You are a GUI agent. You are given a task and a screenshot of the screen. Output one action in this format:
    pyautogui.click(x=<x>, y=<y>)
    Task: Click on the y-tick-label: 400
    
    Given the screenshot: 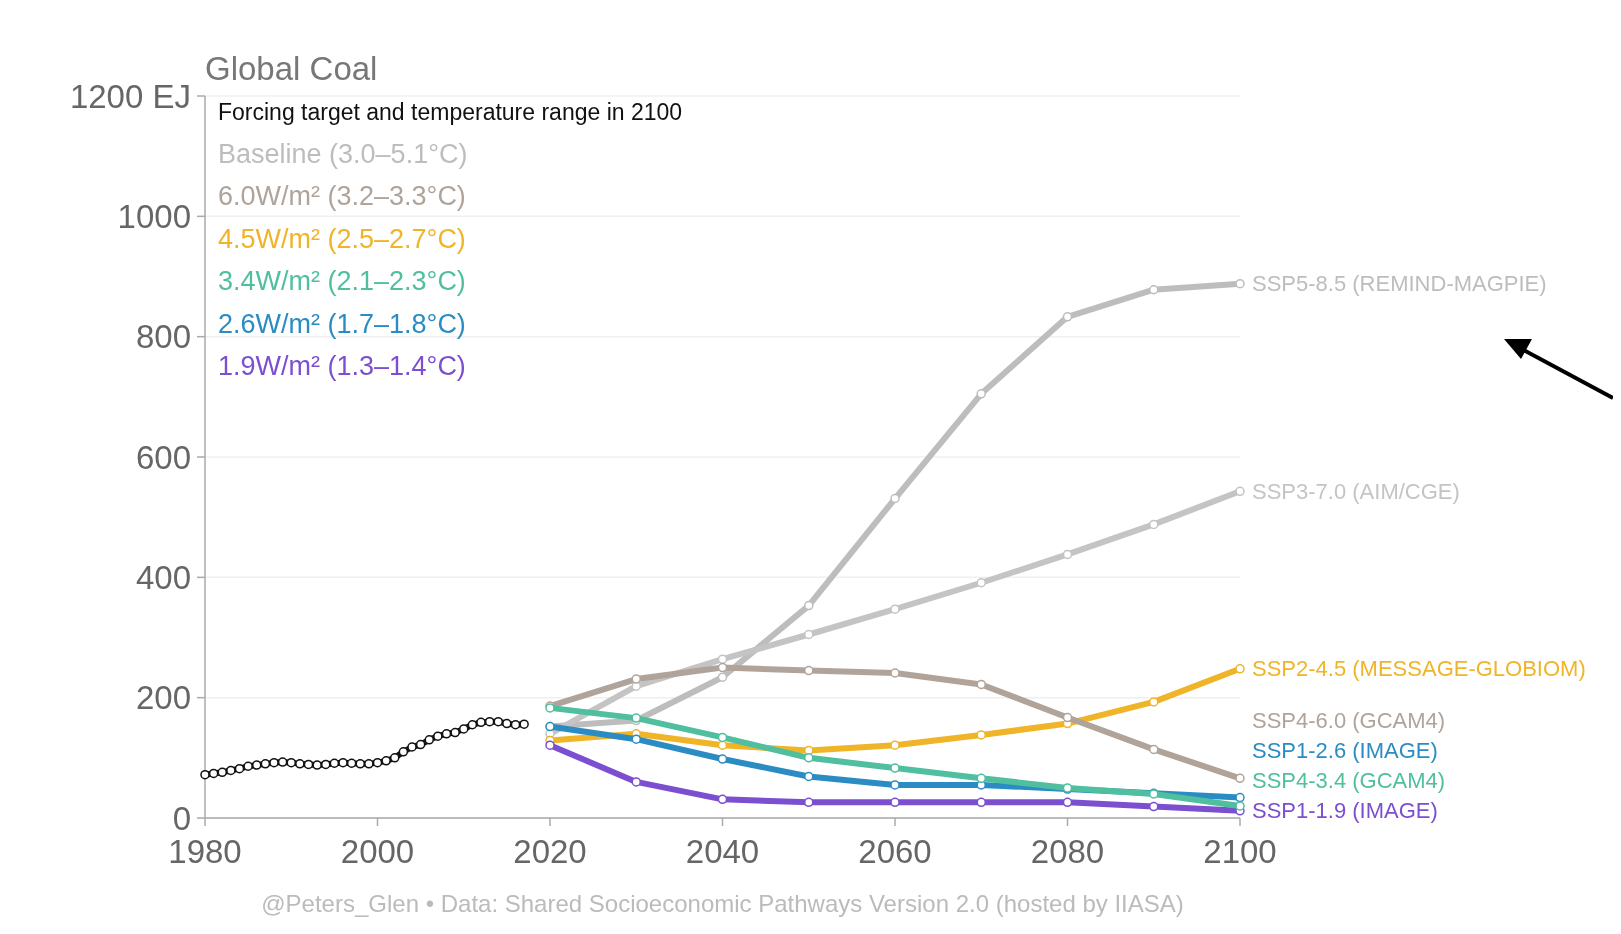 What is the action you would take?
    pyautogui.click(x=163, y=577)
    